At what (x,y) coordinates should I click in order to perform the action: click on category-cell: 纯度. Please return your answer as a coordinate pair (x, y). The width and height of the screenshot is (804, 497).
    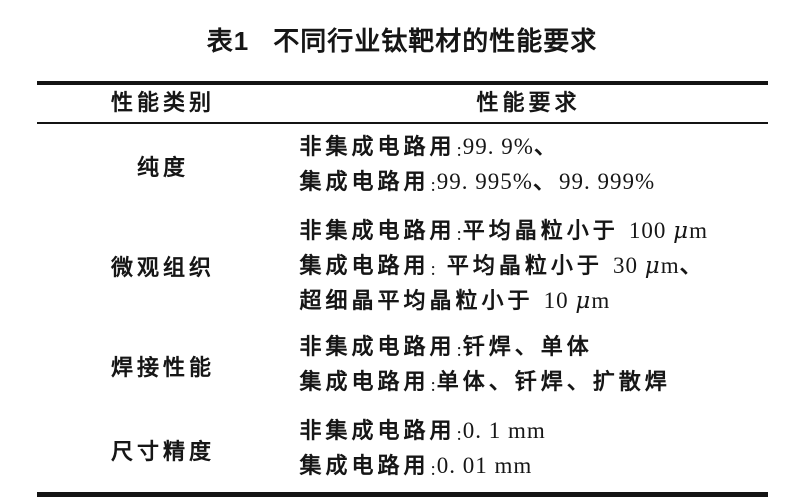
    Looking at the image, I should click on (162, 167).